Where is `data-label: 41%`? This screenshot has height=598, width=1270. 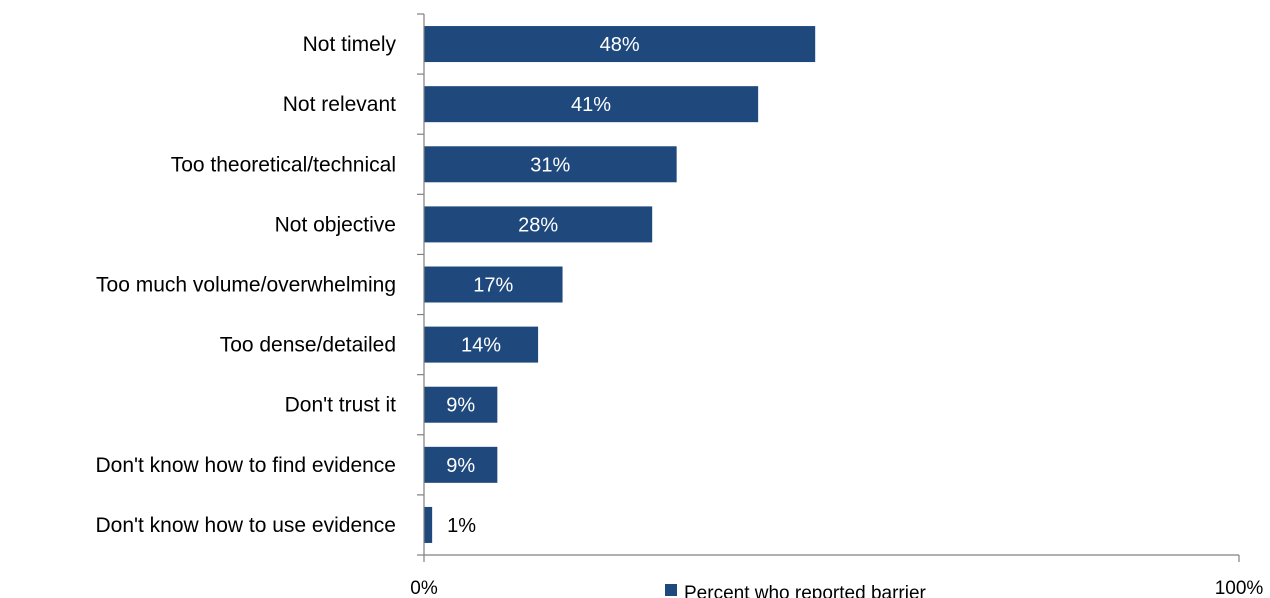
data-label: 41% is located at coordinates (591, 105).